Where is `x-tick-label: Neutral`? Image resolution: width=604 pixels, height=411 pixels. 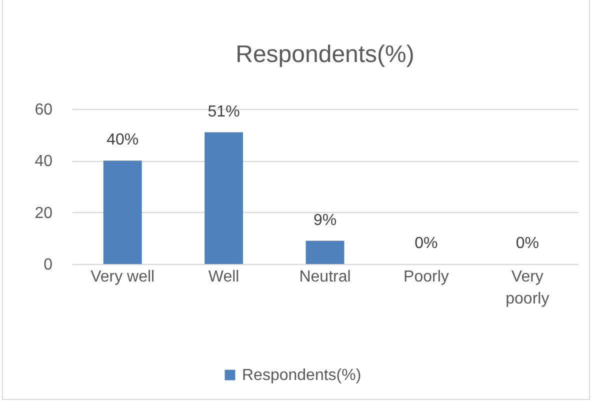
x-tick-label: Neutral is located at coordinates (325, 277).